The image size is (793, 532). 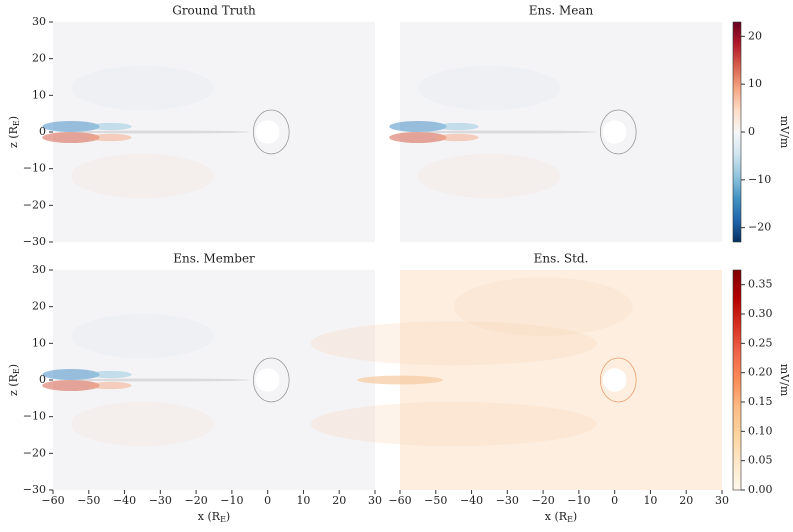 I want to click on colorbar-tick-label: 10, so click(x=755, y=83).